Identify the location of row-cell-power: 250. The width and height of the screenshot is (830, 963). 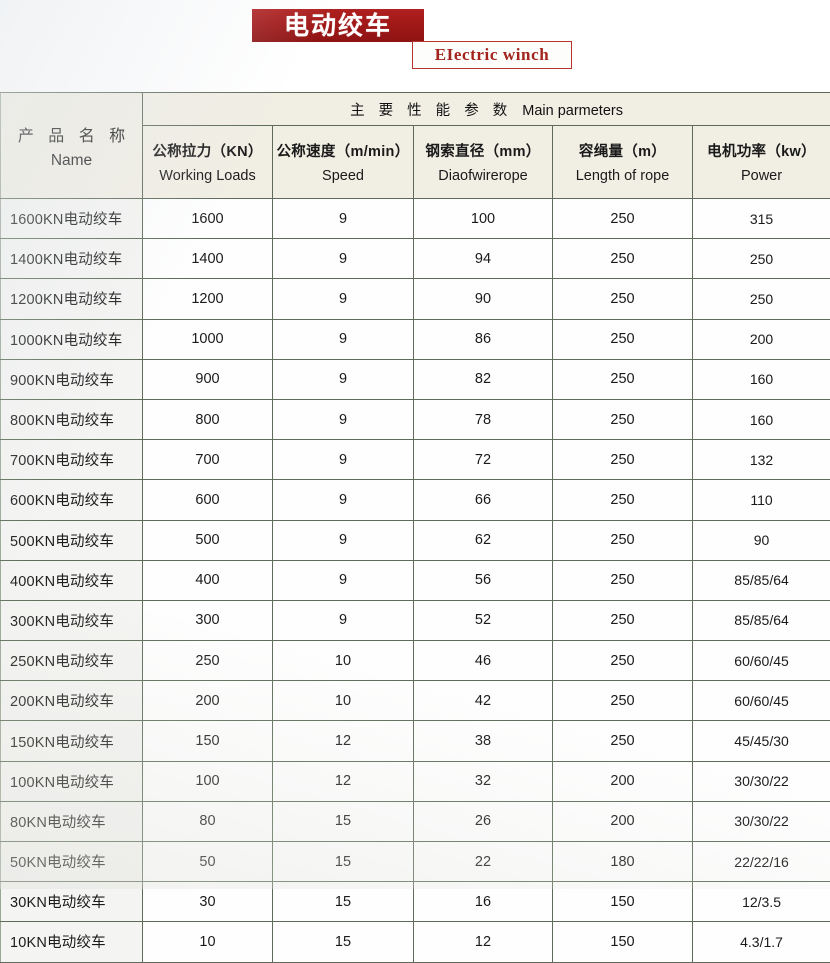
(761, 259).